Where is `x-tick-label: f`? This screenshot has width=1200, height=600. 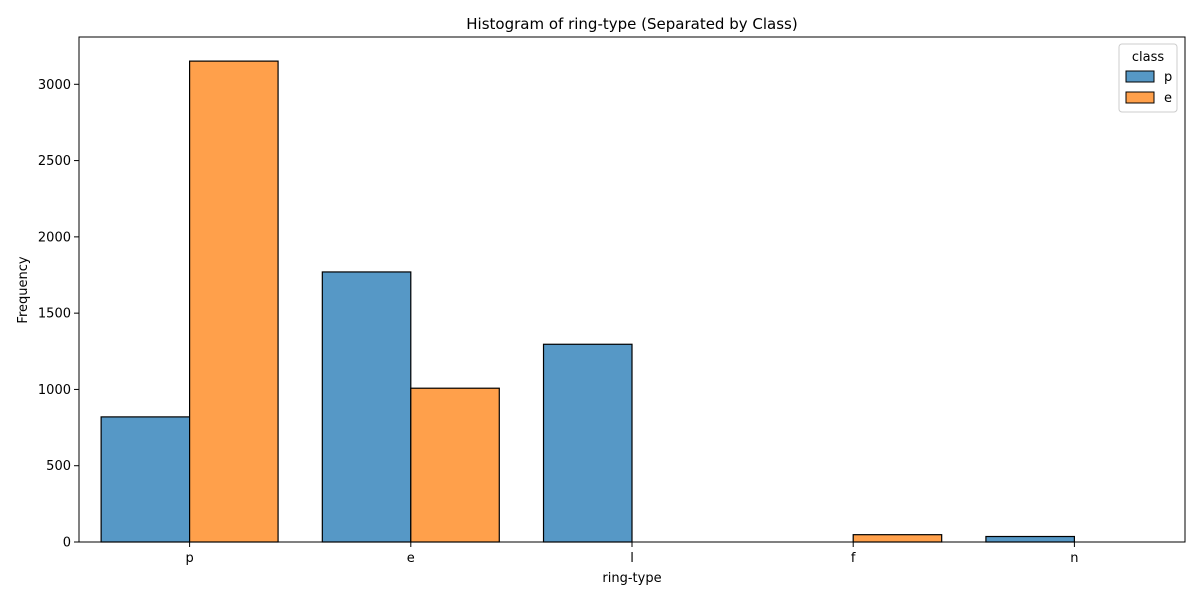 x-tick-label: f is located at coordinates (853, 558).